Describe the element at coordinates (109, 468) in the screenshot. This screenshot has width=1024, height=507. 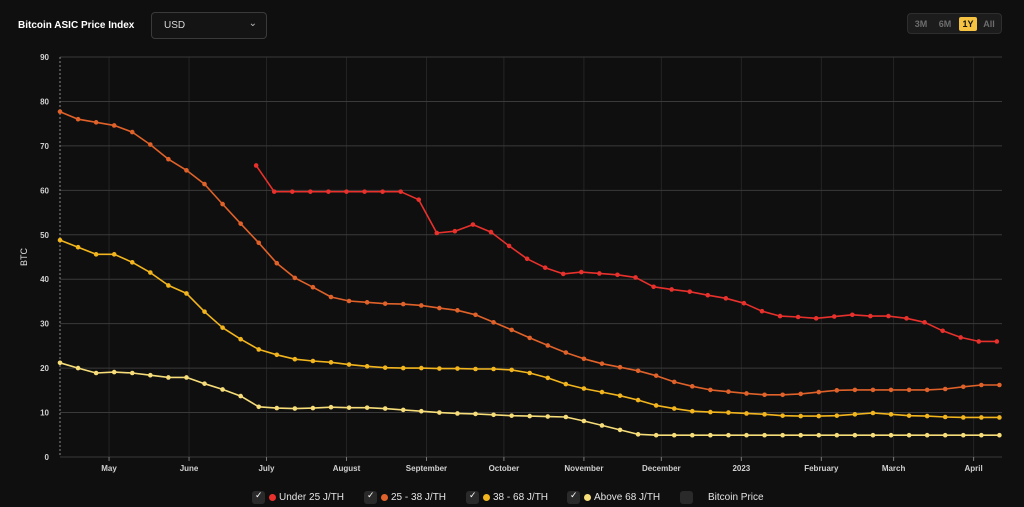
I see `x-tick-label: May` at that location.